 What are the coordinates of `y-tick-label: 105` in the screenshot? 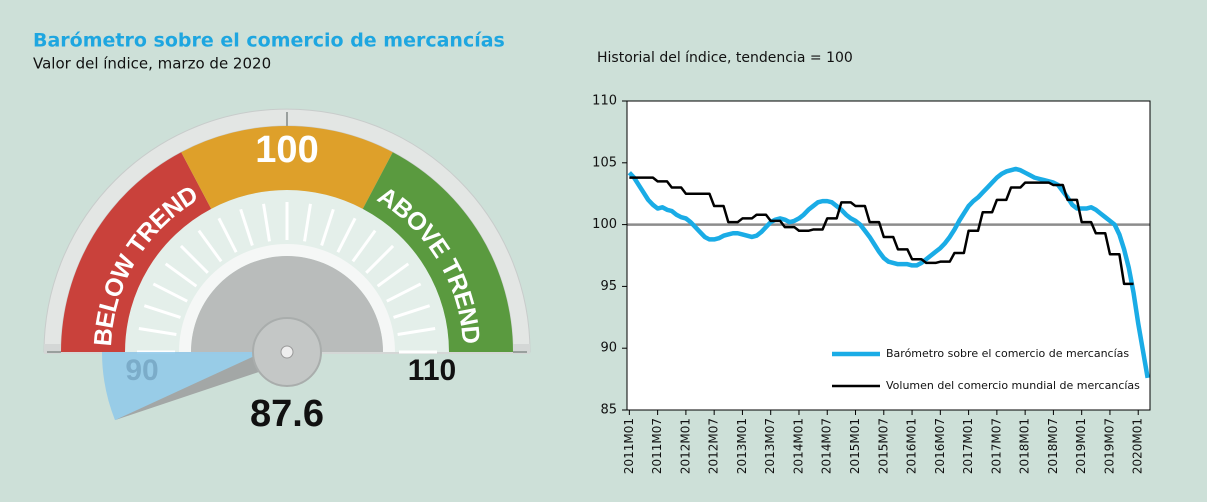 It's located at (604, 162).